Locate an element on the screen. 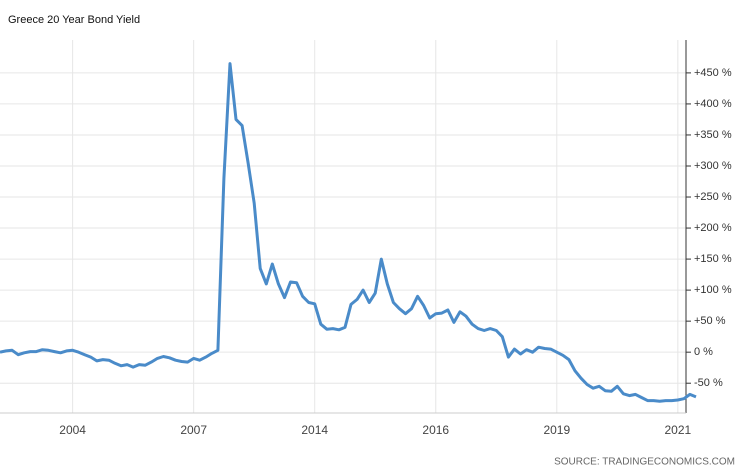 This screenshot has height=468, width=746. x-tick-label: 2007 is located at coordinates (193, 430).